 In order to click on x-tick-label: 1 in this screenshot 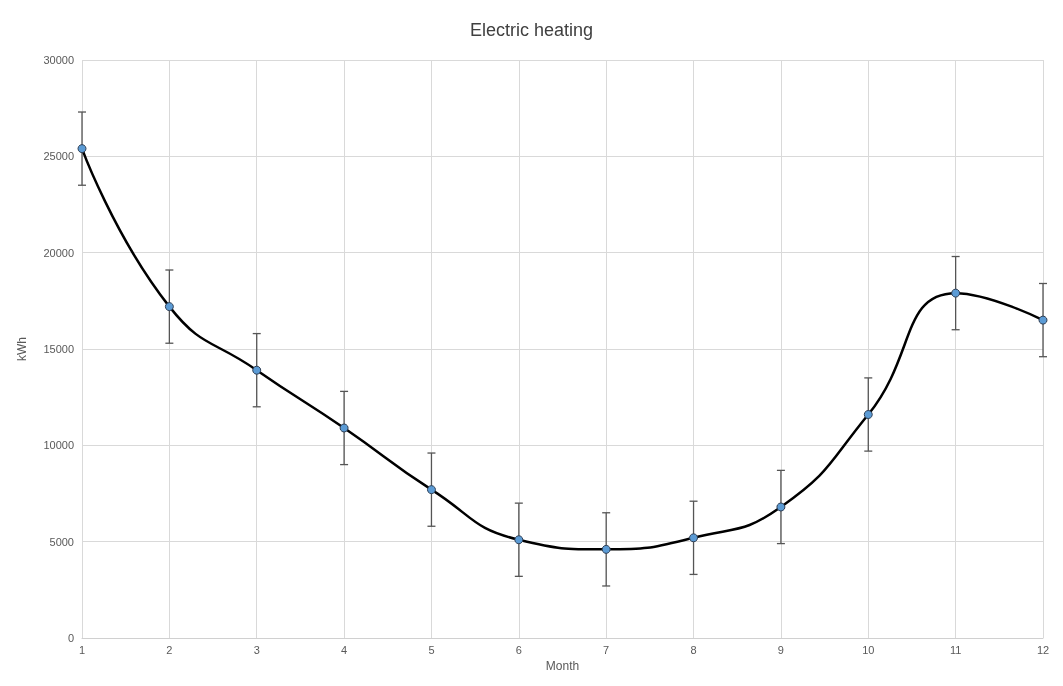, I will do `click(82, 649)`.